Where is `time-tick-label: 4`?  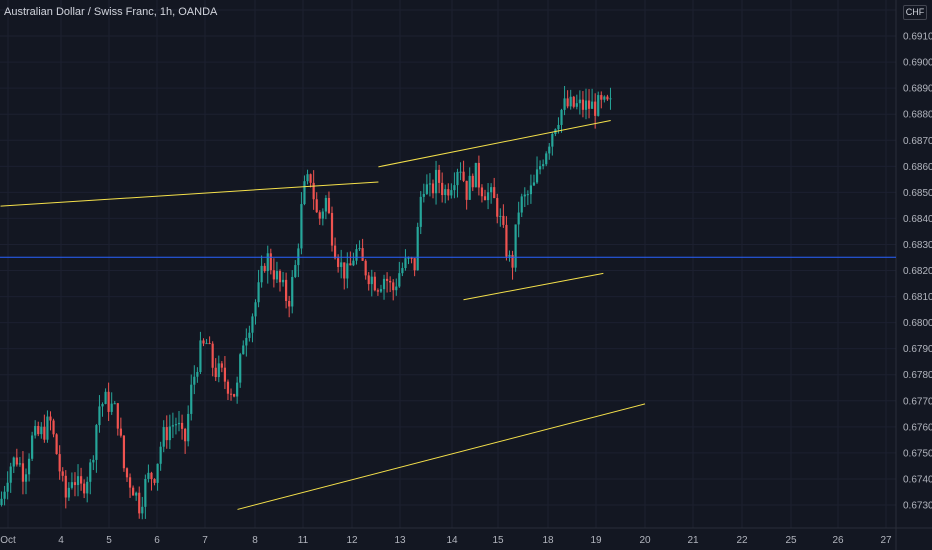
time-tick-label: 4 is located at coordinates (61, 540).